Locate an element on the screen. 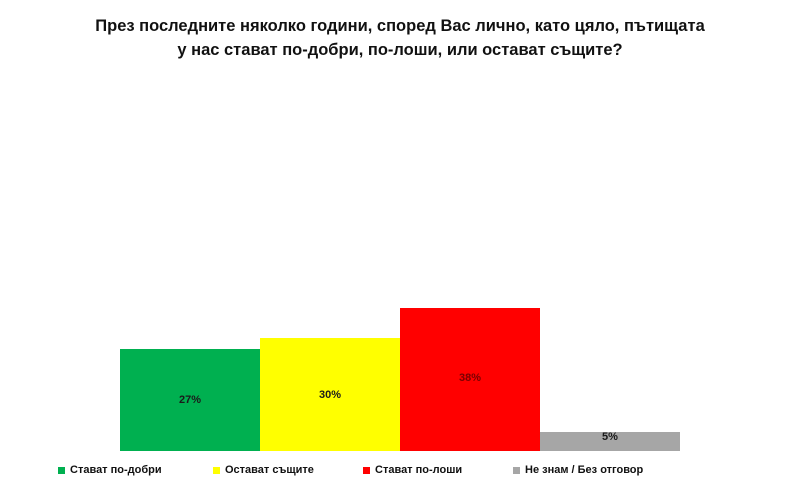 The width and height of the screenshot is (800, 498). legend-item-worse: Стават по-лоши is located at coordinates (412, 470).